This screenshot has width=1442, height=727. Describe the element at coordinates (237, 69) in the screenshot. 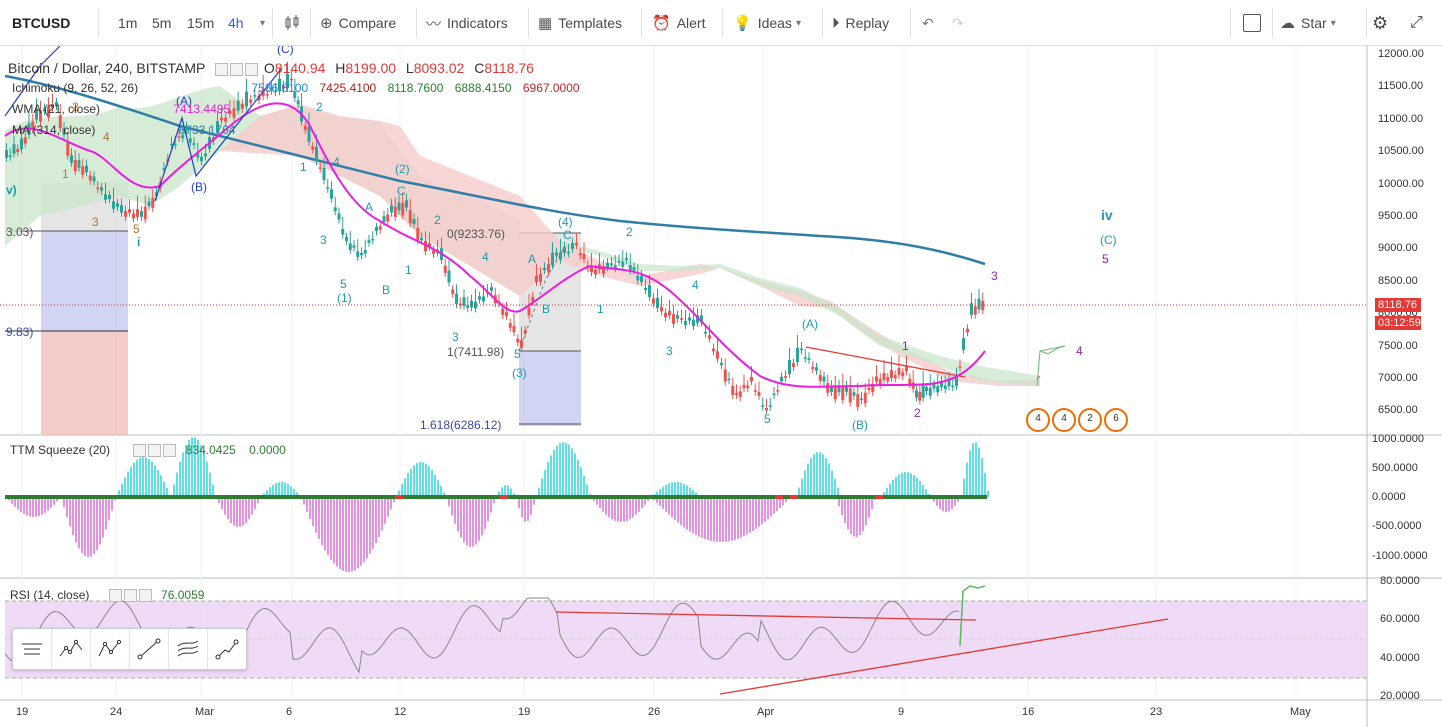

I see `settings-toggle` at that location.